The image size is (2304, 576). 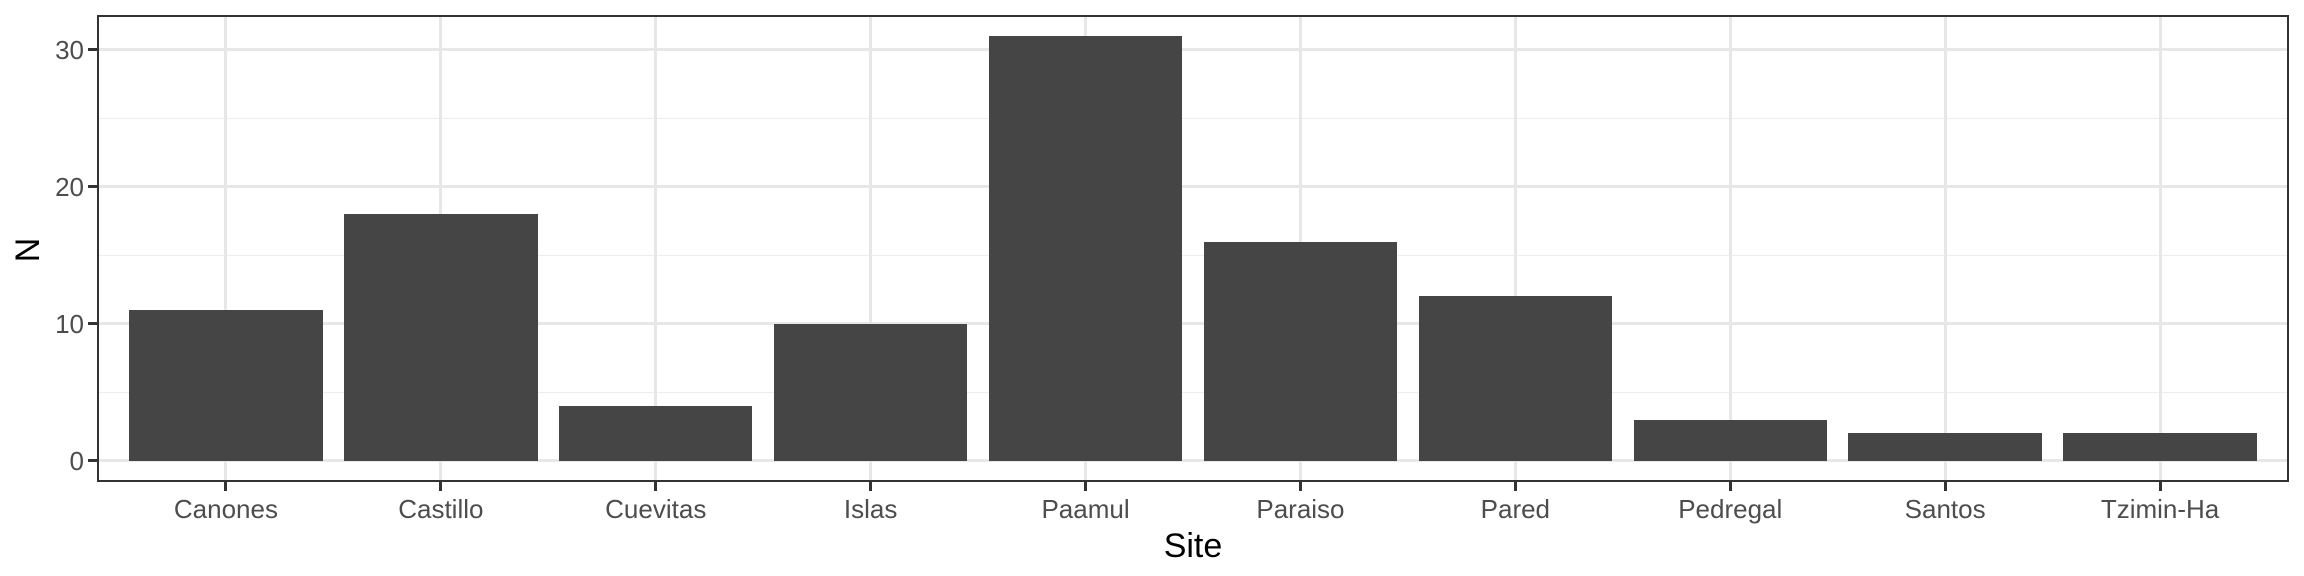 What do you see at coordinates (871, 248) in the screenshot?
I see `gridline-x-islas` at bounding box center [871, 248].